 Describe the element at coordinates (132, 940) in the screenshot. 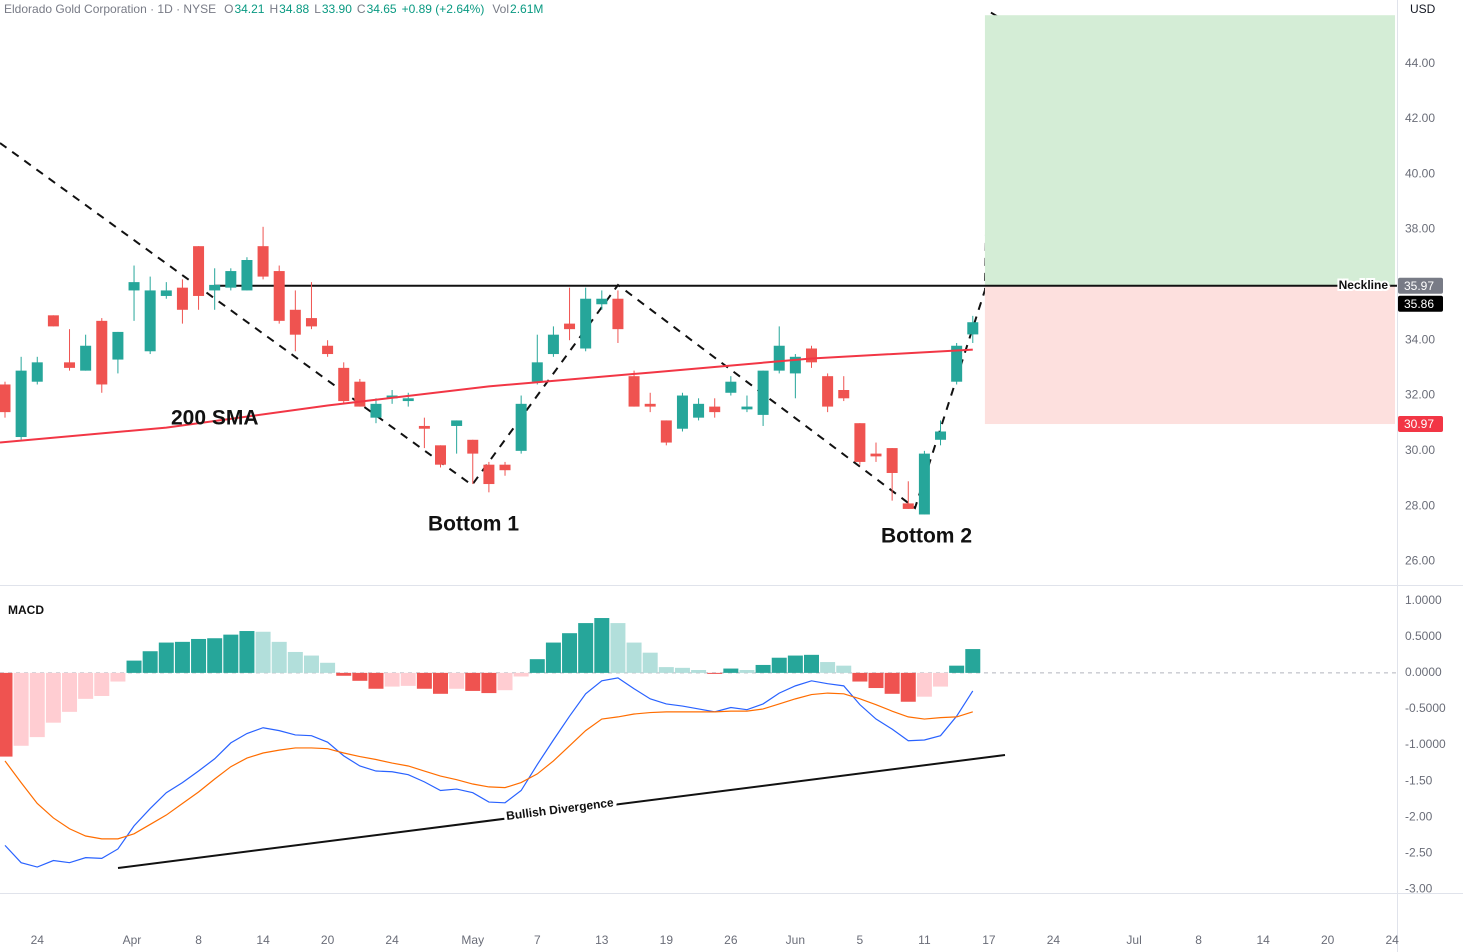

I see `x-tick-label: Apr` at that location.